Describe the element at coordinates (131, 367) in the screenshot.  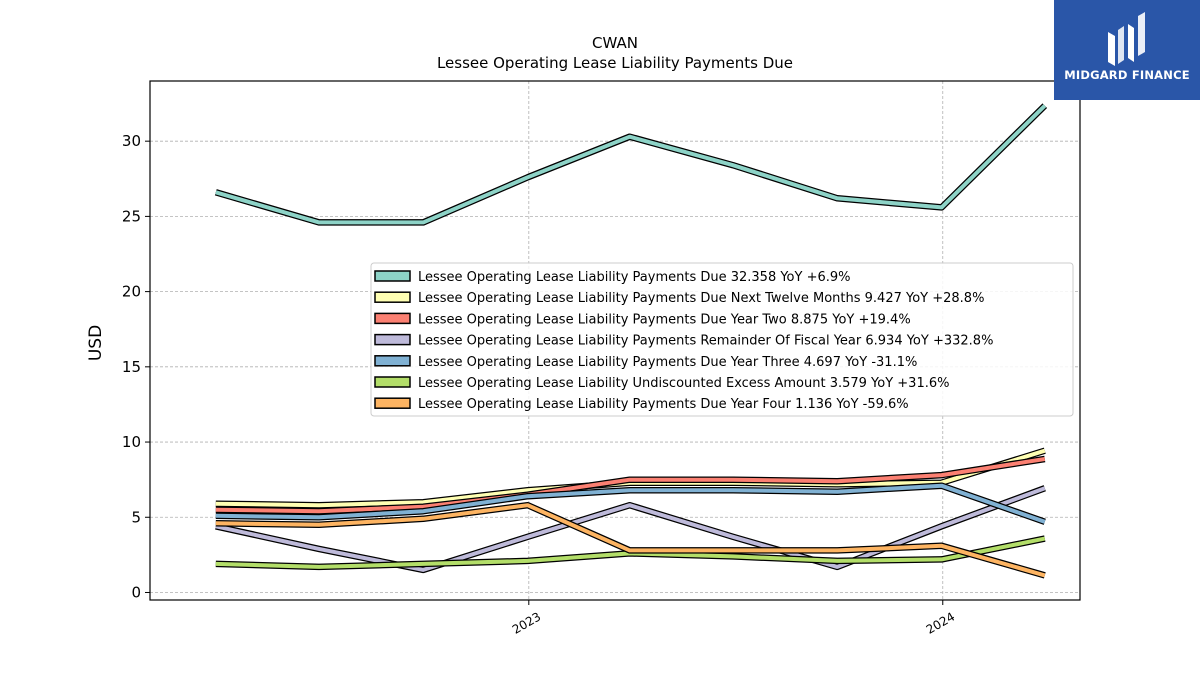
I see `y-tick-label: 15` at that location.